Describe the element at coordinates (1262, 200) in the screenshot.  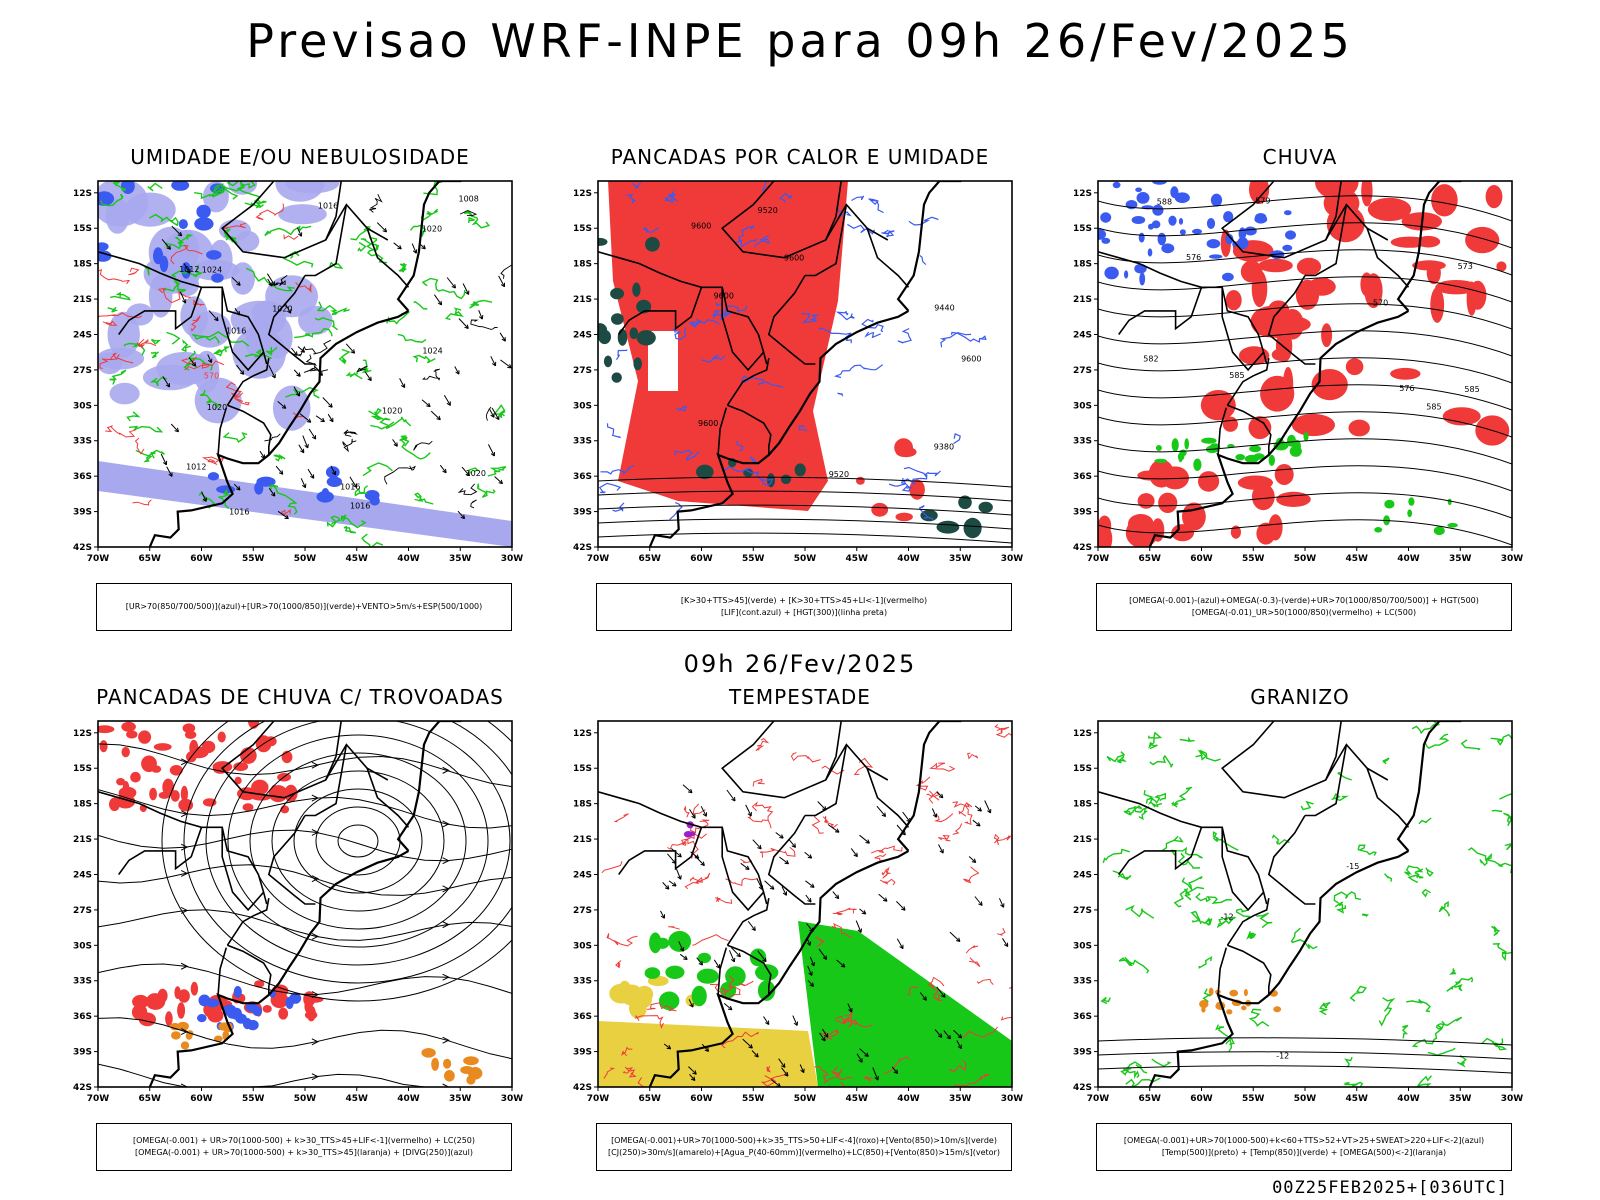
I see `contour-label: 579` at that location.